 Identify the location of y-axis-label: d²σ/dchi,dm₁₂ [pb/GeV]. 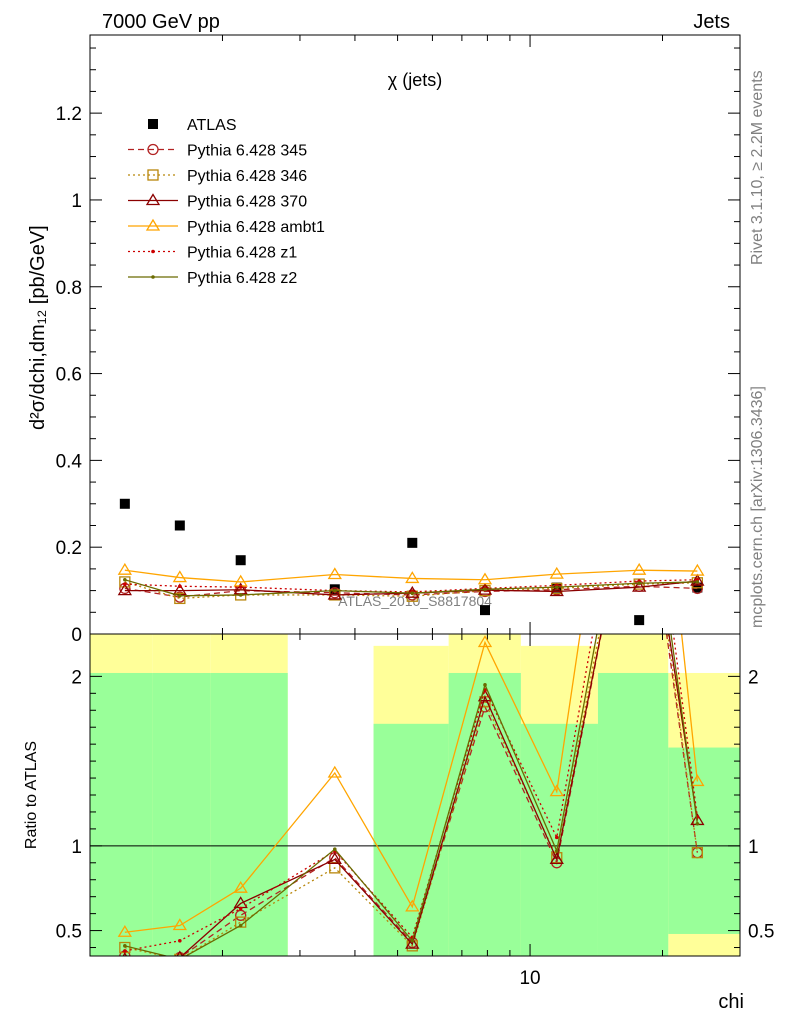
(38, 327).